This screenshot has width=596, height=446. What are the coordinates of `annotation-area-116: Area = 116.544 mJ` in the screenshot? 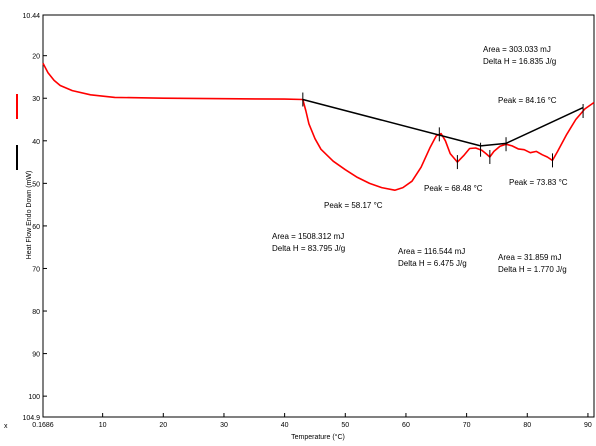 It's located at (431, 251).